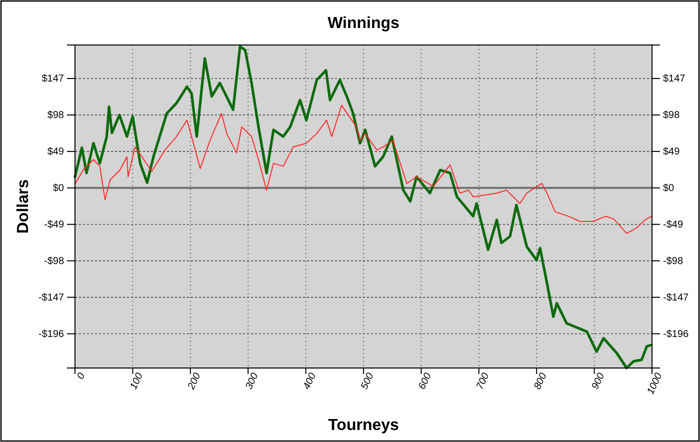  I want to click on y2-tick-label: $98, so click(671, 116).